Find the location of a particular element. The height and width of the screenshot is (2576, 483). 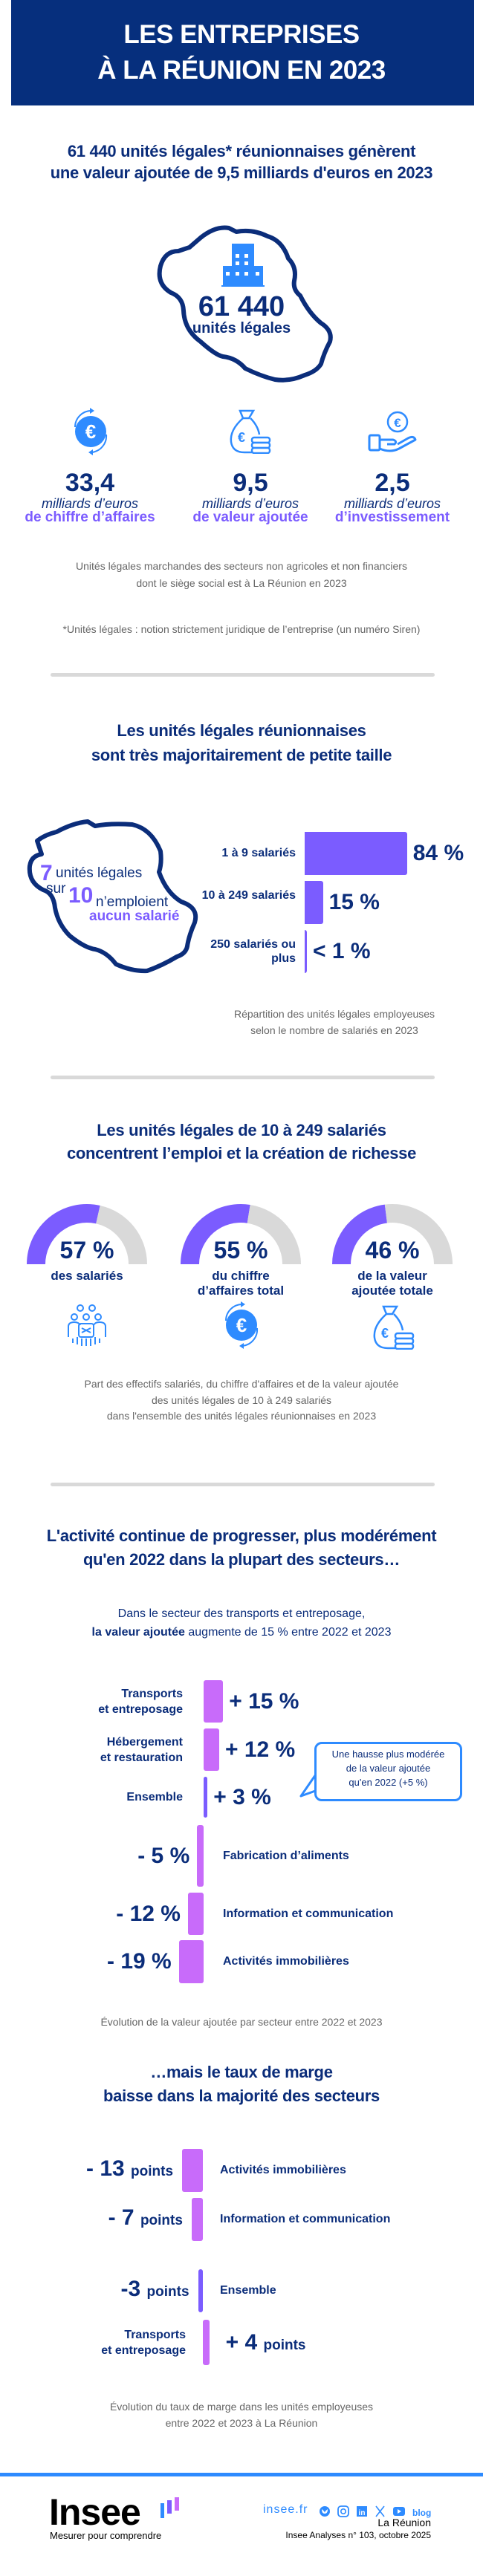

callout-line3: qu'en 2022 (+5 %) is located at coordinates (388, 1782).